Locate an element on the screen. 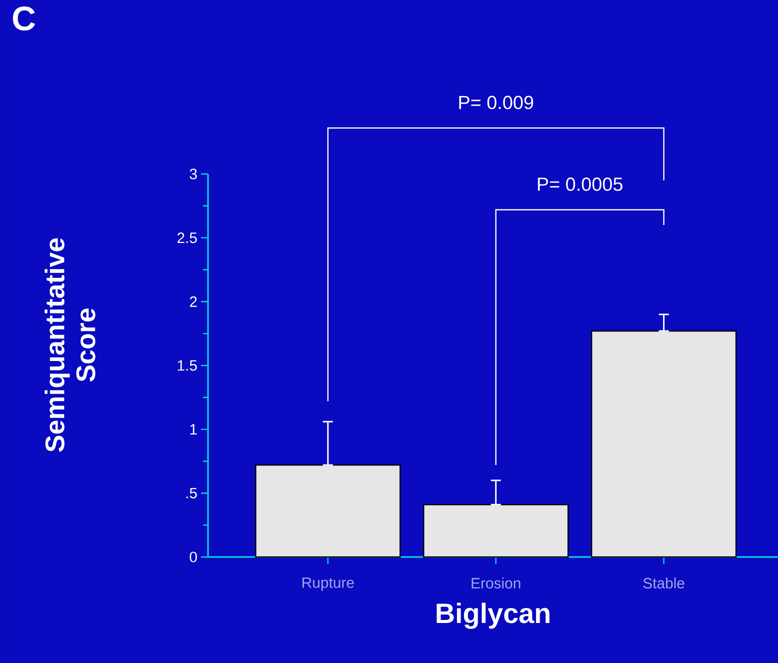 Image resolution: width=778 pixels, height=663 pixels. x-tick-label: Stable is located at coordinates (663, 583).